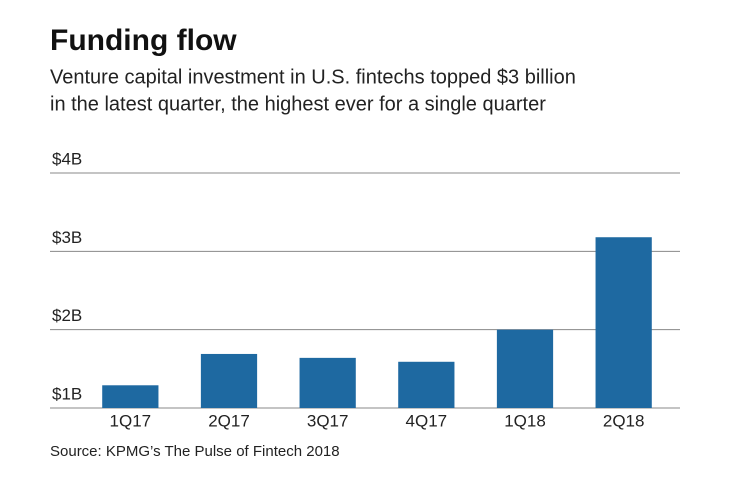  I want to click on y-tick-label: $4B, so click(67, 158).